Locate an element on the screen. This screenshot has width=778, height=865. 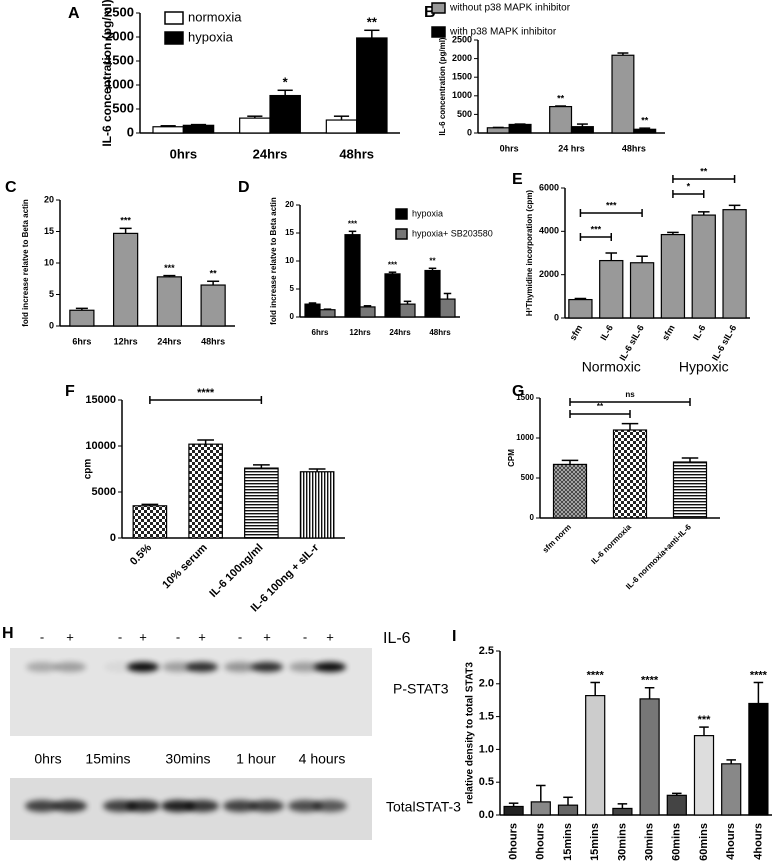
x-tick-label: IL-6 sIL-6 is located at coordinates (724, 342).